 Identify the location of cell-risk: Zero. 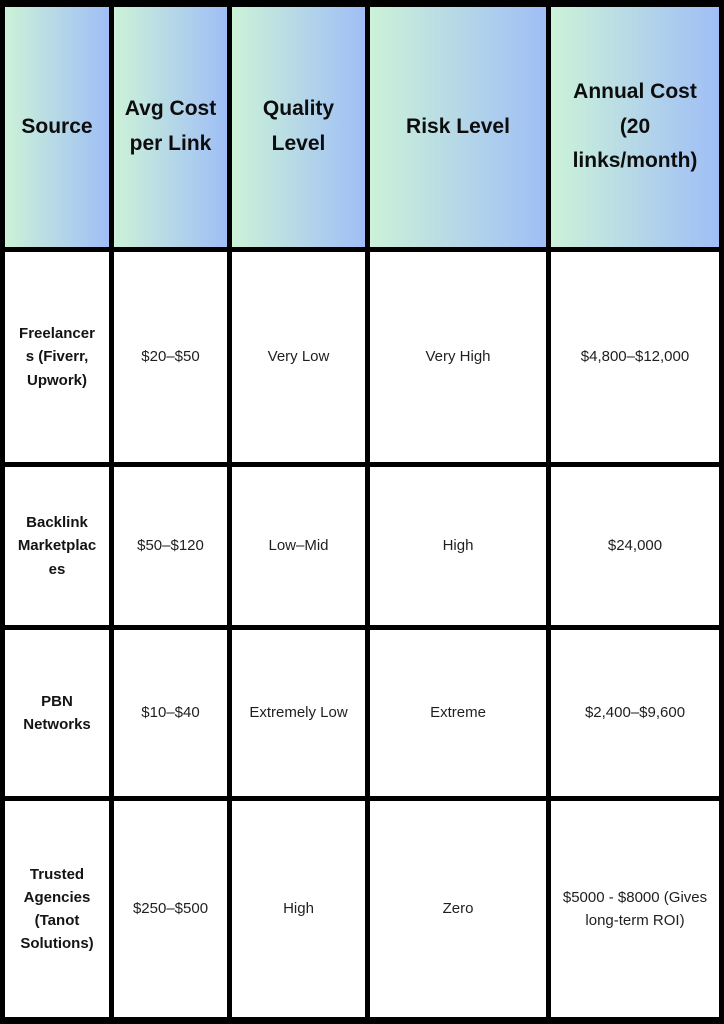
(458, 909).